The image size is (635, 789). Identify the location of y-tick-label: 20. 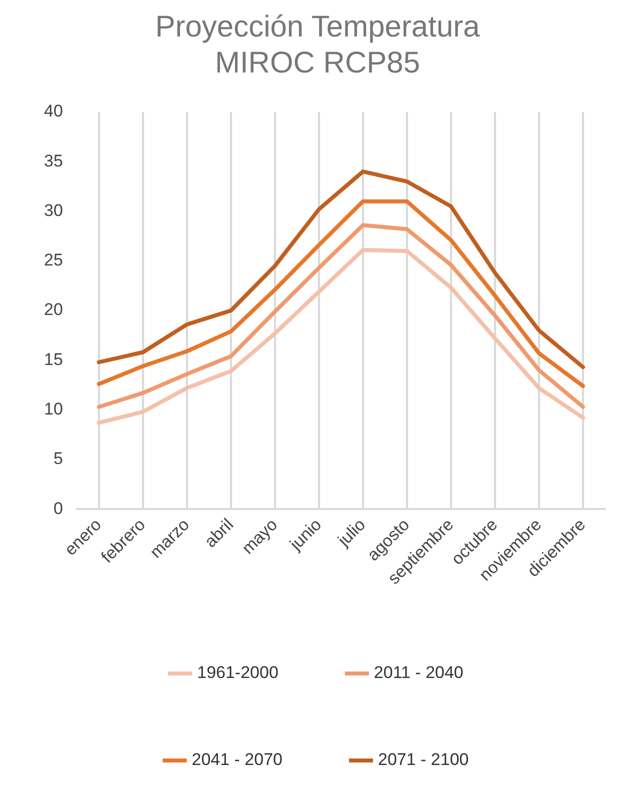
(53, 310).